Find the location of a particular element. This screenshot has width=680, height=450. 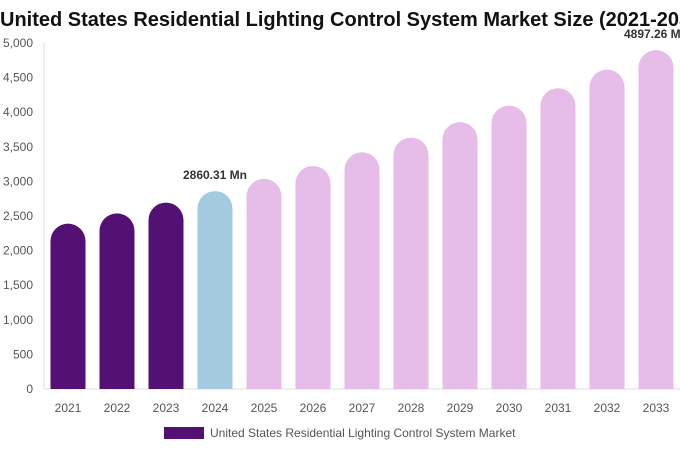

y-tick-label: 0 is located at coordinates (29, 389).